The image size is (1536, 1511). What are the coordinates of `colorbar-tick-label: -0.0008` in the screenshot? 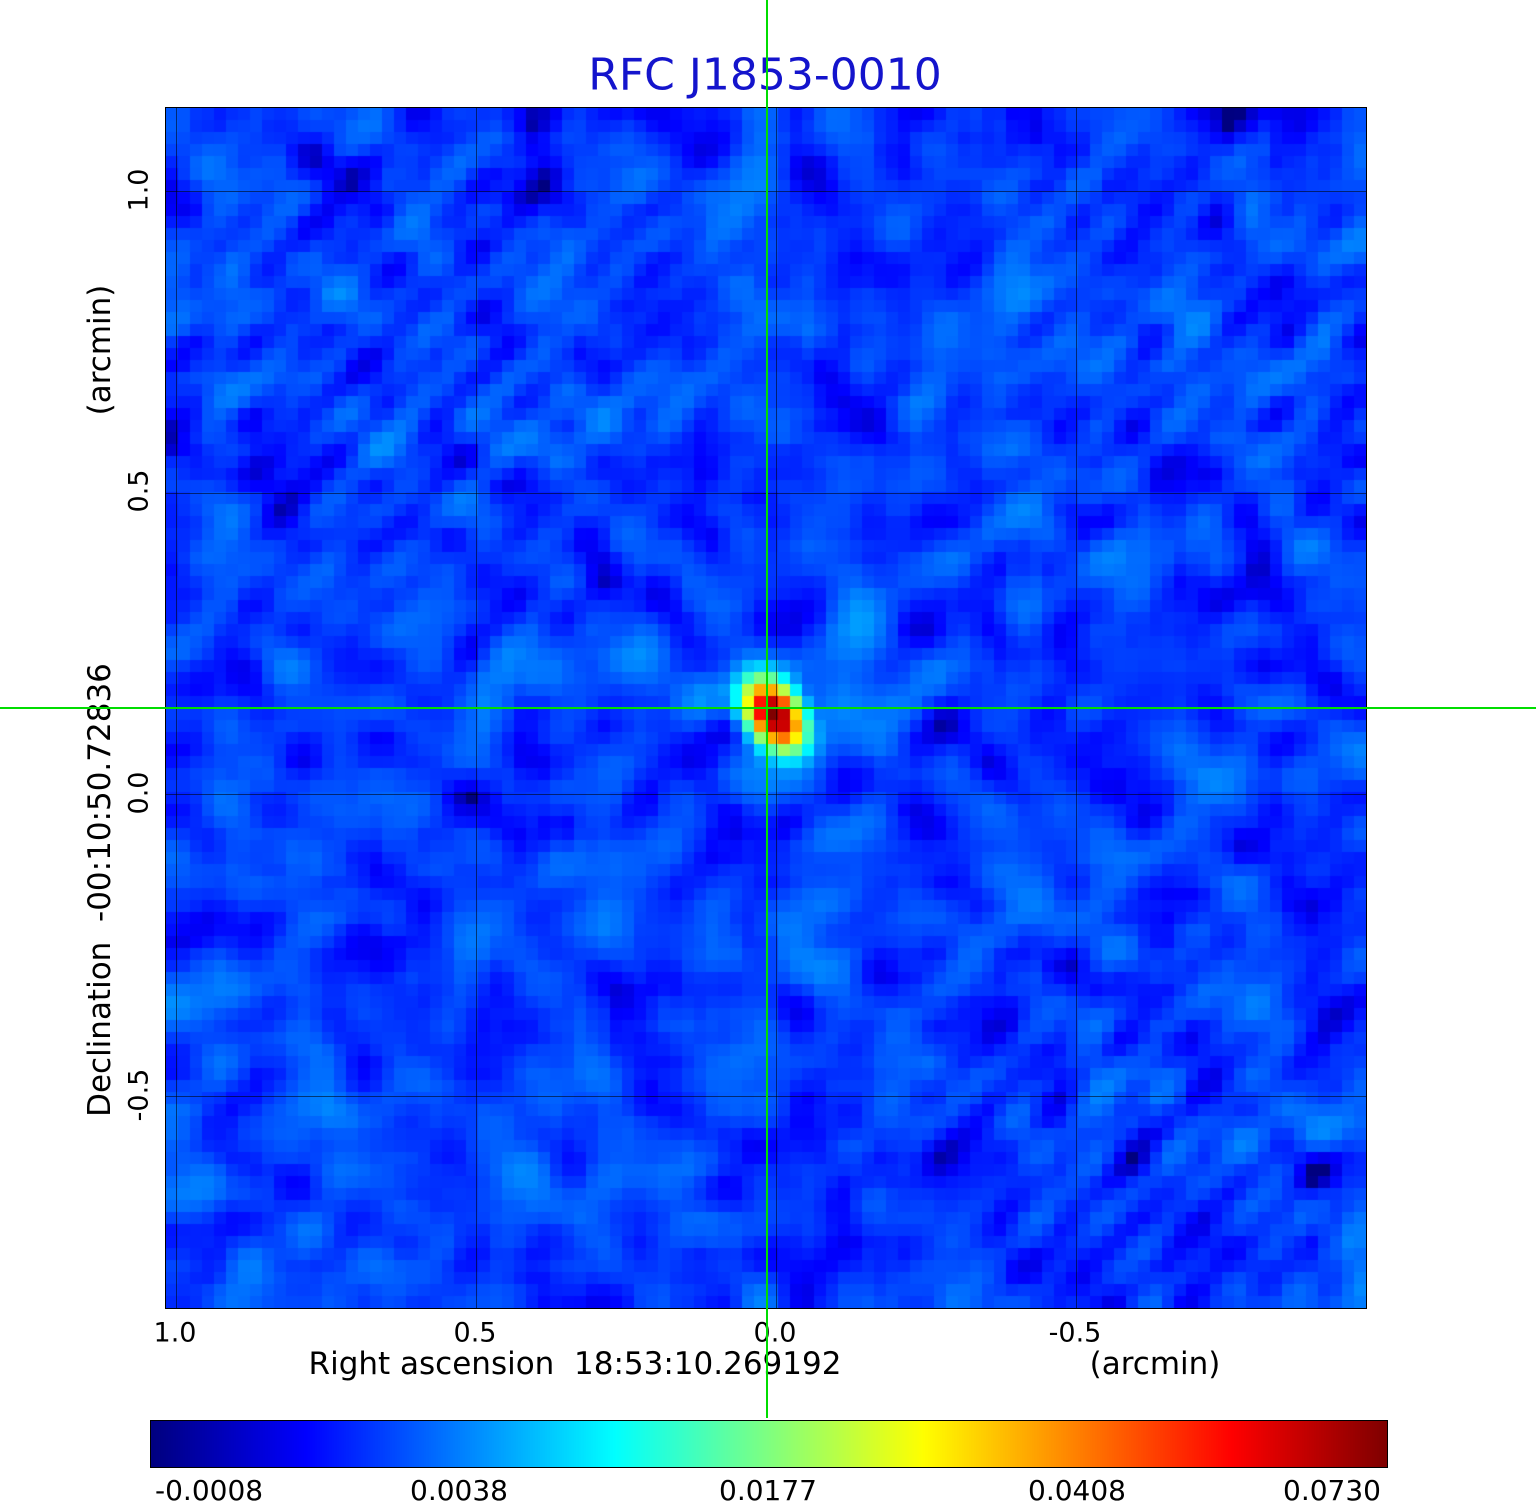 It's located at (209, 1490).